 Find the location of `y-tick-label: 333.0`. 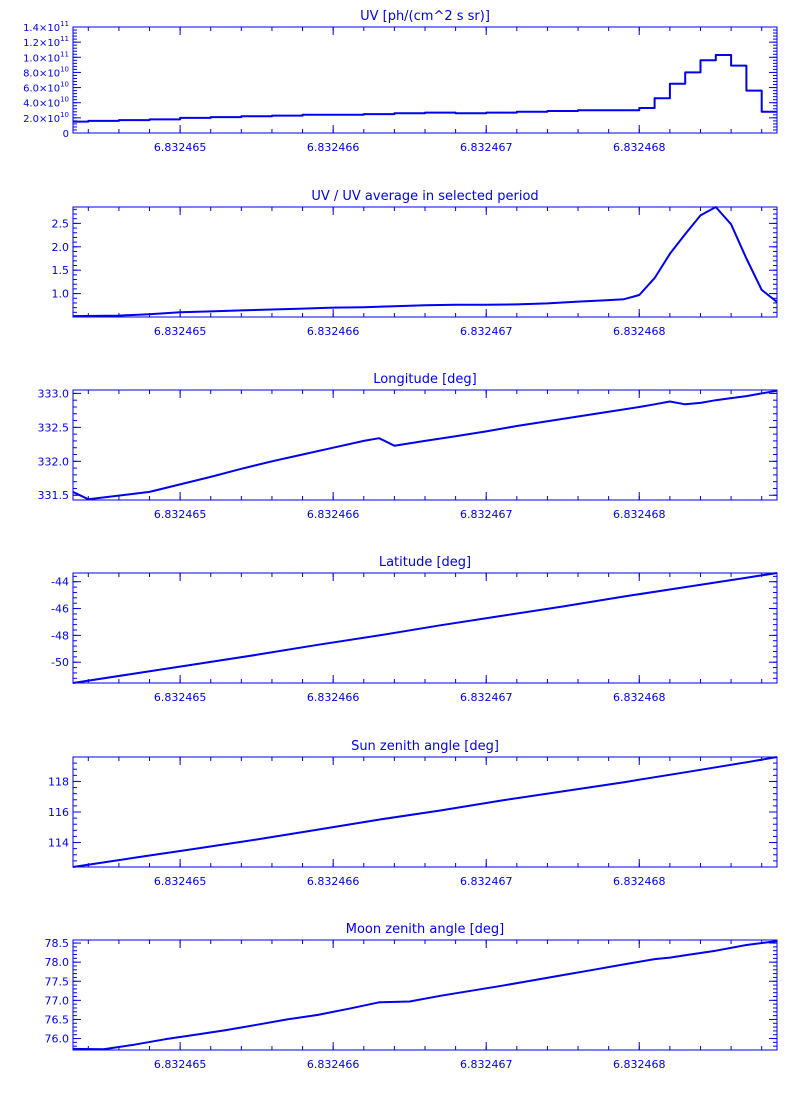

y-tick-label: 333.0 is located at coordinates (54, 393).